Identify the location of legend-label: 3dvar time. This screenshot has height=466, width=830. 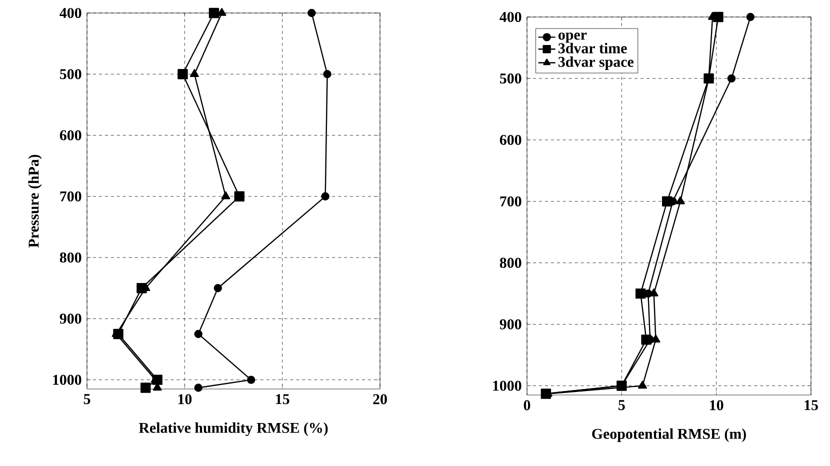
(592, 48).